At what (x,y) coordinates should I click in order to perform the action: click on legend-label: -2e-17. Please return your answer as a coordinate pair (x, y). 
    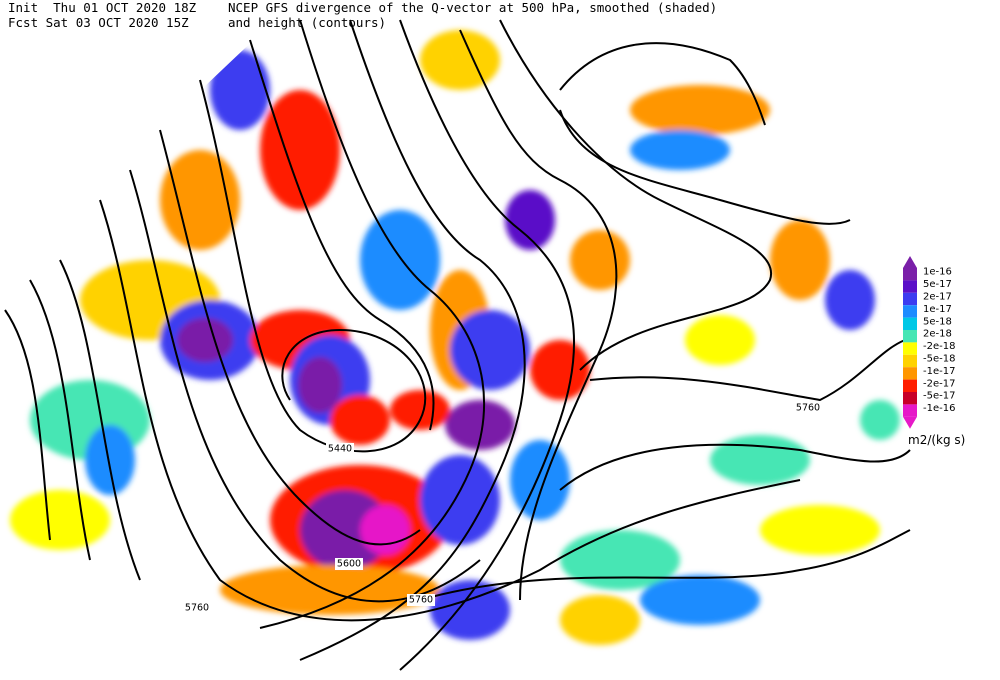
    Looking at the image, I should click on (939, 383).